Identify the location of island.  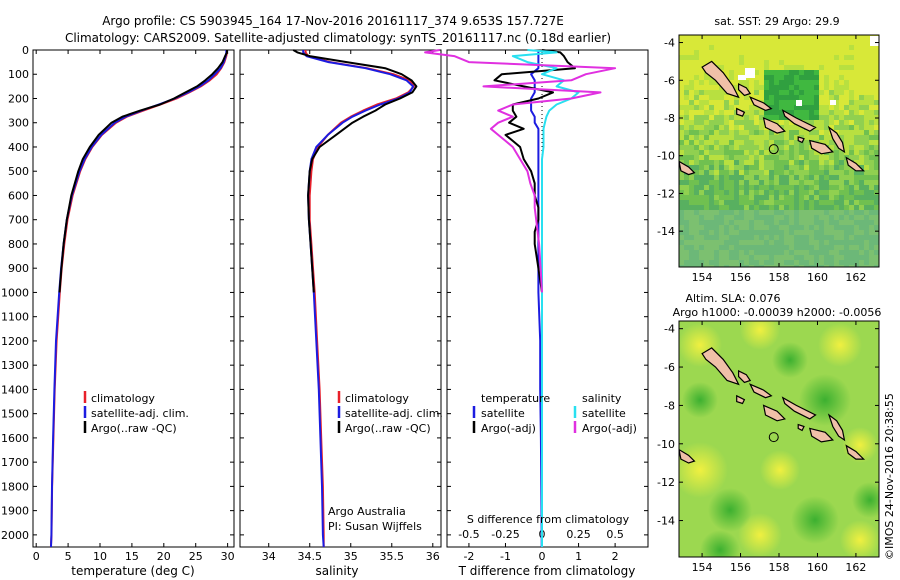
(821, 435).